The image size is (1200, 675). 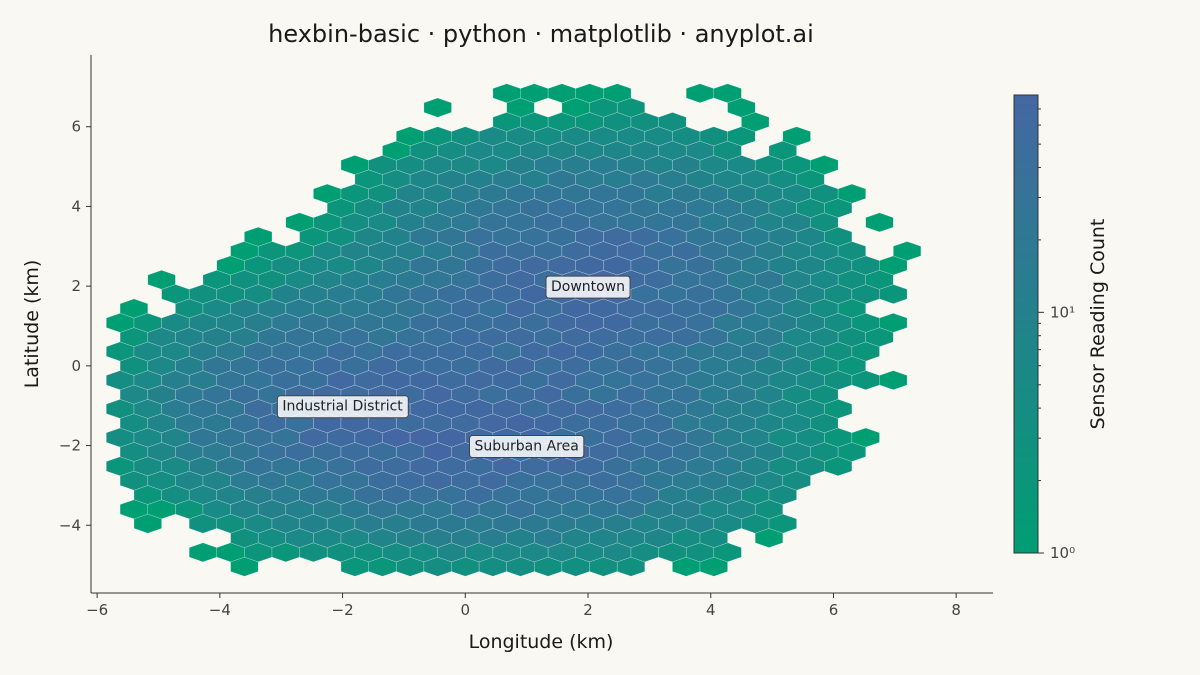 What do you see at coordinates (588, 610) in the screenshot?
I see `x-tick-label: 2` at bounding box center [588, 610].